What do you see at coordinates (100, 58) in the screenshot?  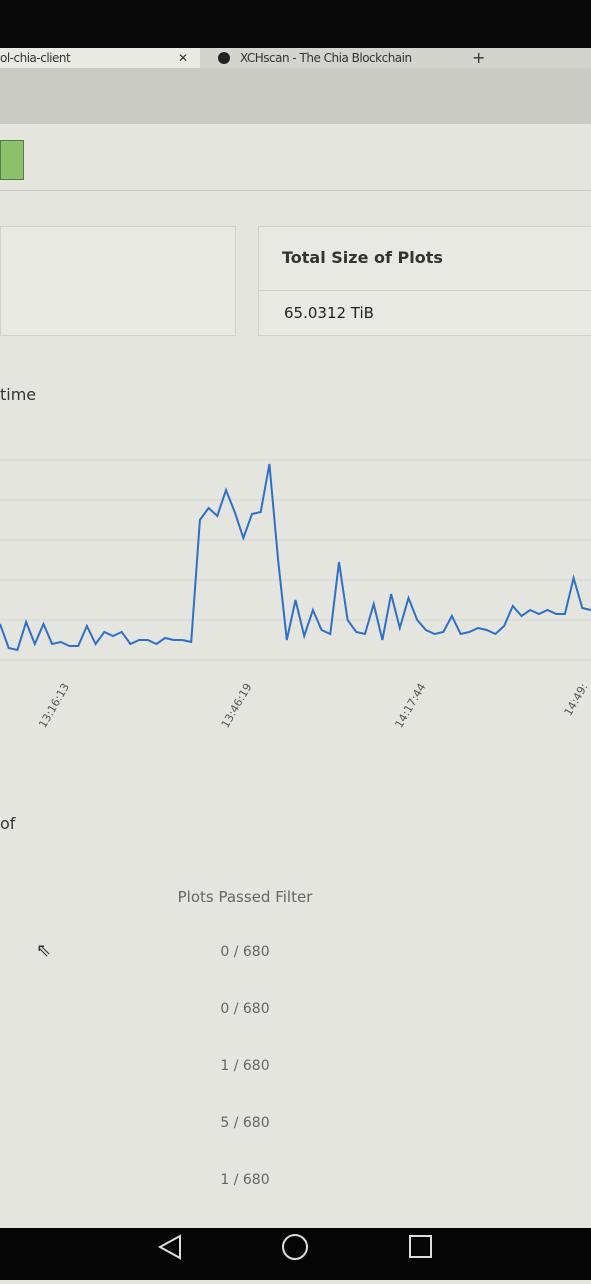 I see `tab` at bounding box center [100, 58].